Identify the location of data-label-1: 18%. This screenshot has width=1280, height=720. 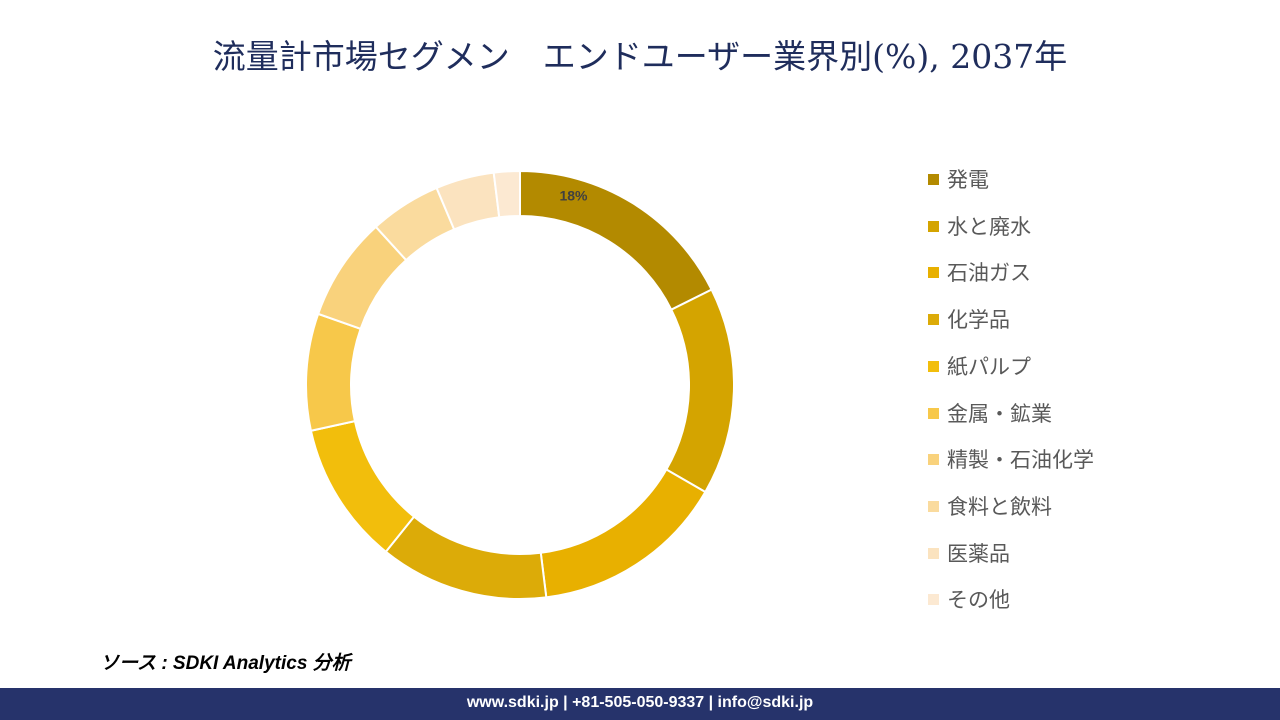
(573, 196).